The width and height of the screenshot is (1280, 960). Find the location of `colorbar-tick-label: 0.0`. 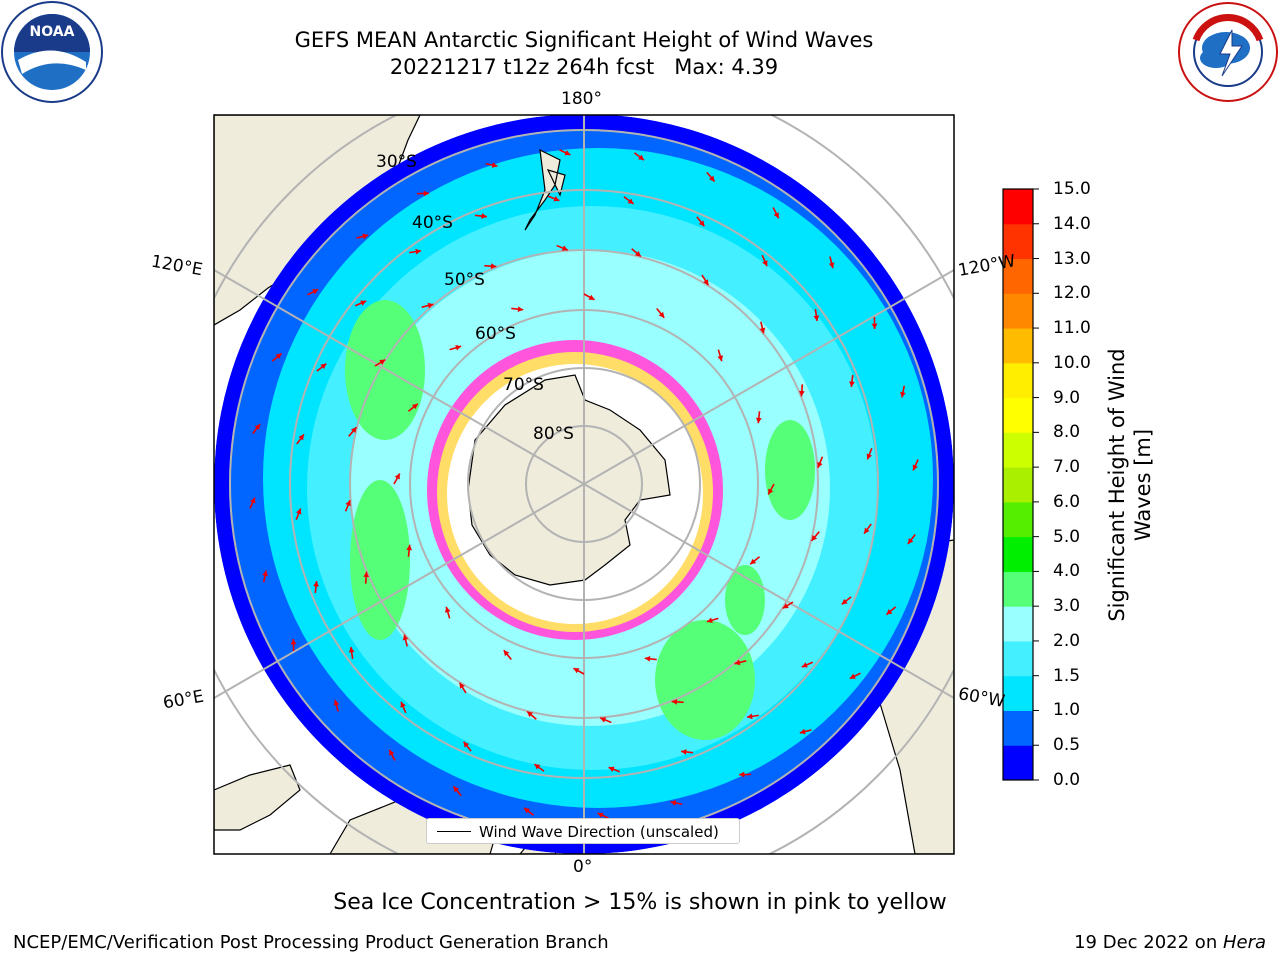

colorbar-tick-label: 0.0 is located at coordinates (1067, 780).